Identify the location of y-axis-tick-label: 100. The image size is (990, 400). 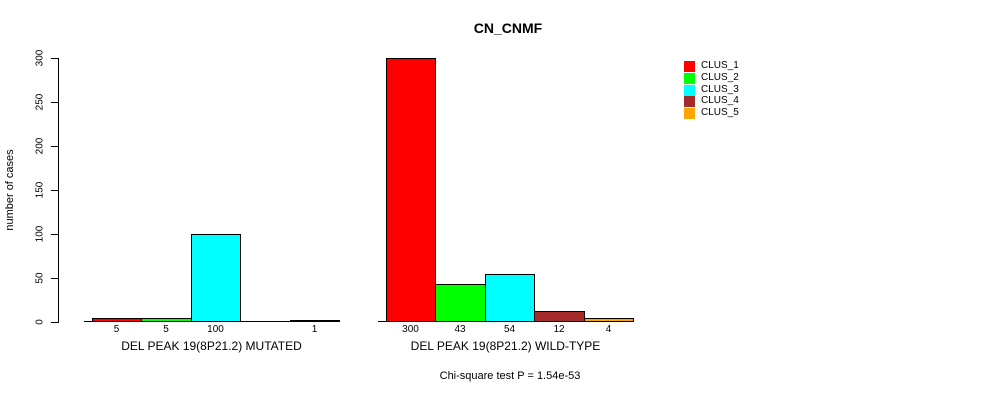
(40, 234).